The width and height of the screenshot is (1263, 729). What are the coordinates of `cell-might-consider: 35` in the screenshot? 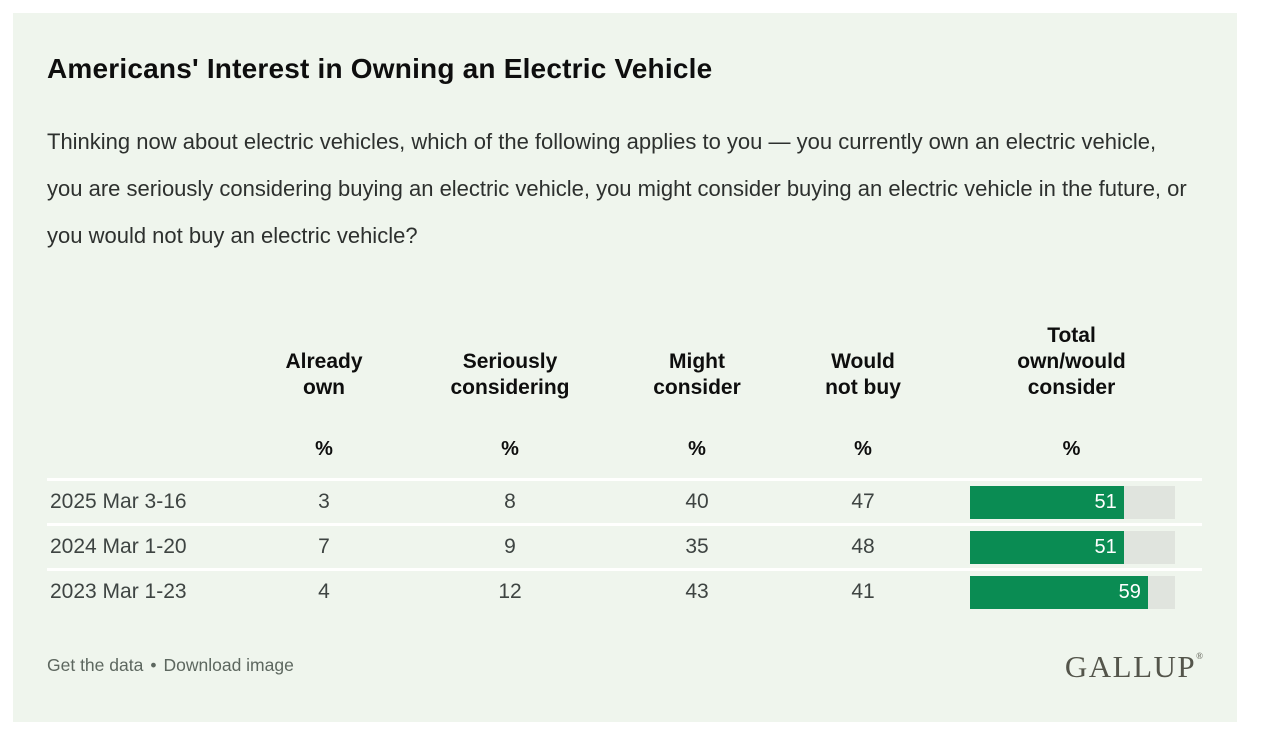 It's located at (697, 546).